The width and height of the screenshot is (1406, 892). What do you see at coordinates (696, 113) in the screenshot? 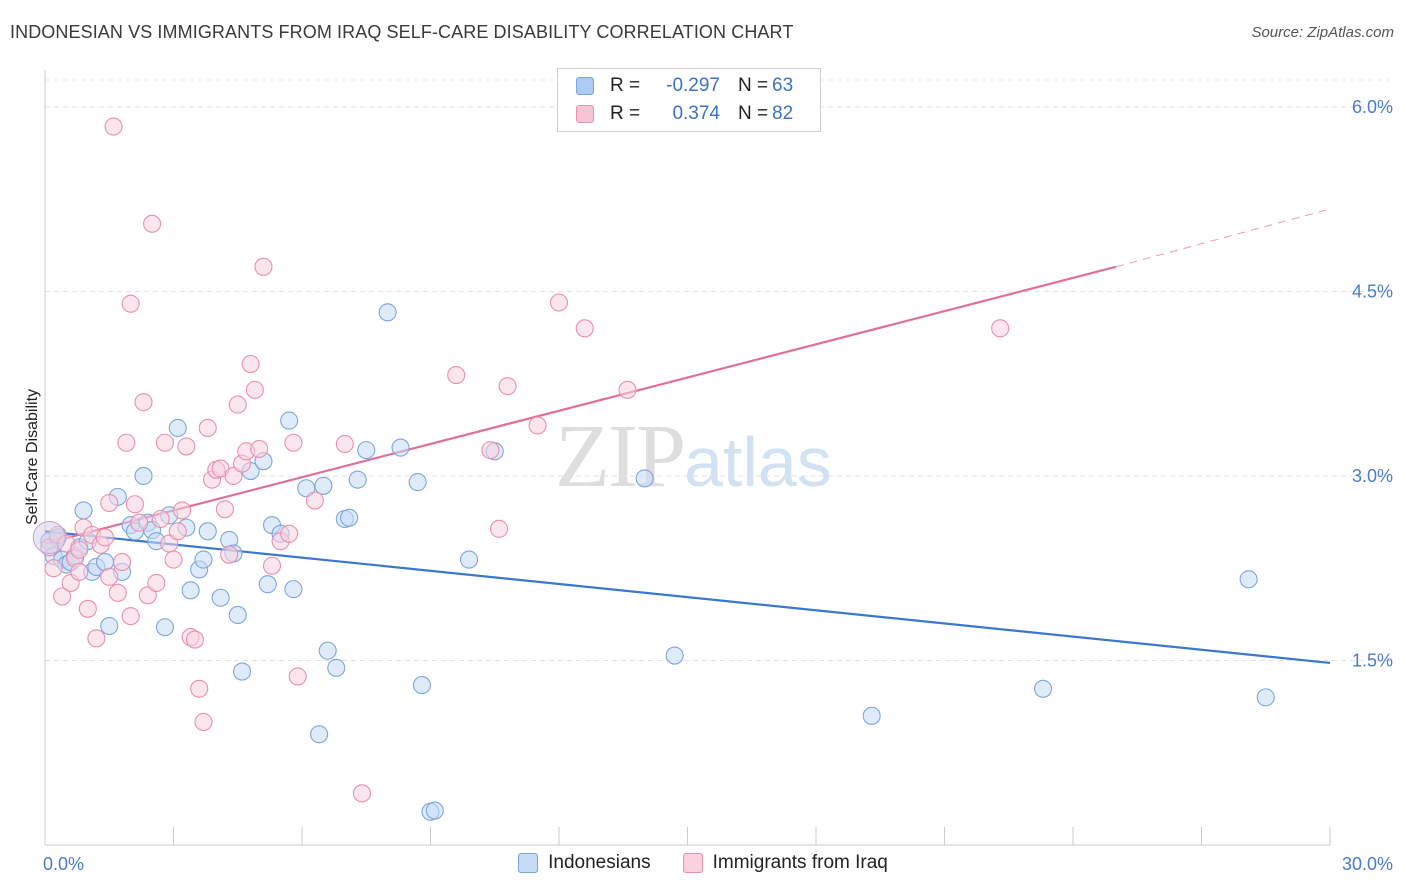
I see `legend-r-value: 0.374` at bounding box center [696, 113].